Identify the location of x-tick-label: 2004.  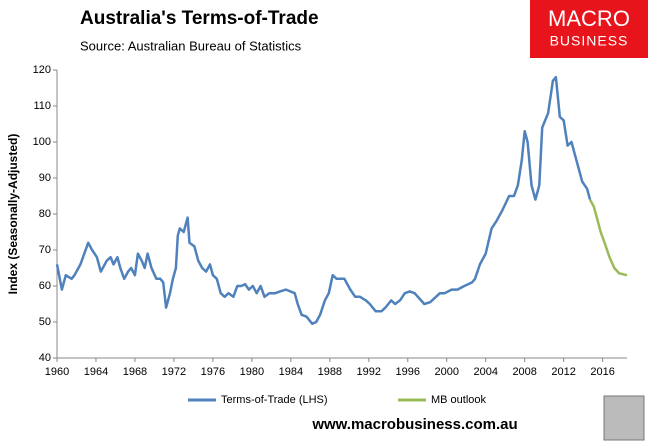
(485, 372).